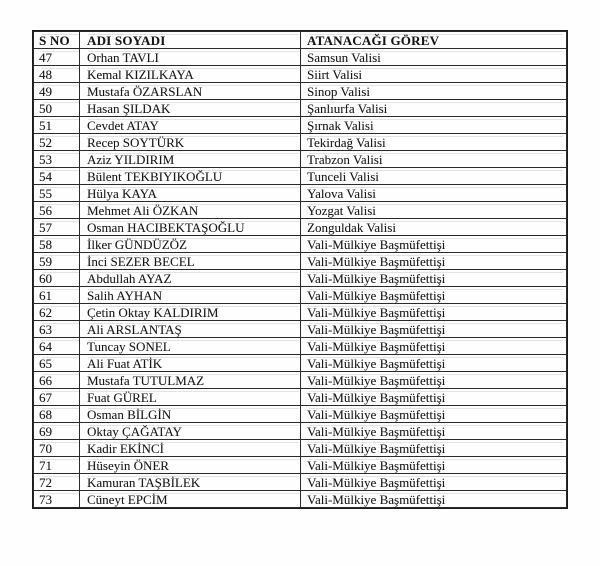  What do you see at coordinates (190, 431) in the screenshot?
I see `cell-name: Oktay ÇAĞATAY` at bounding box center [190, 431].